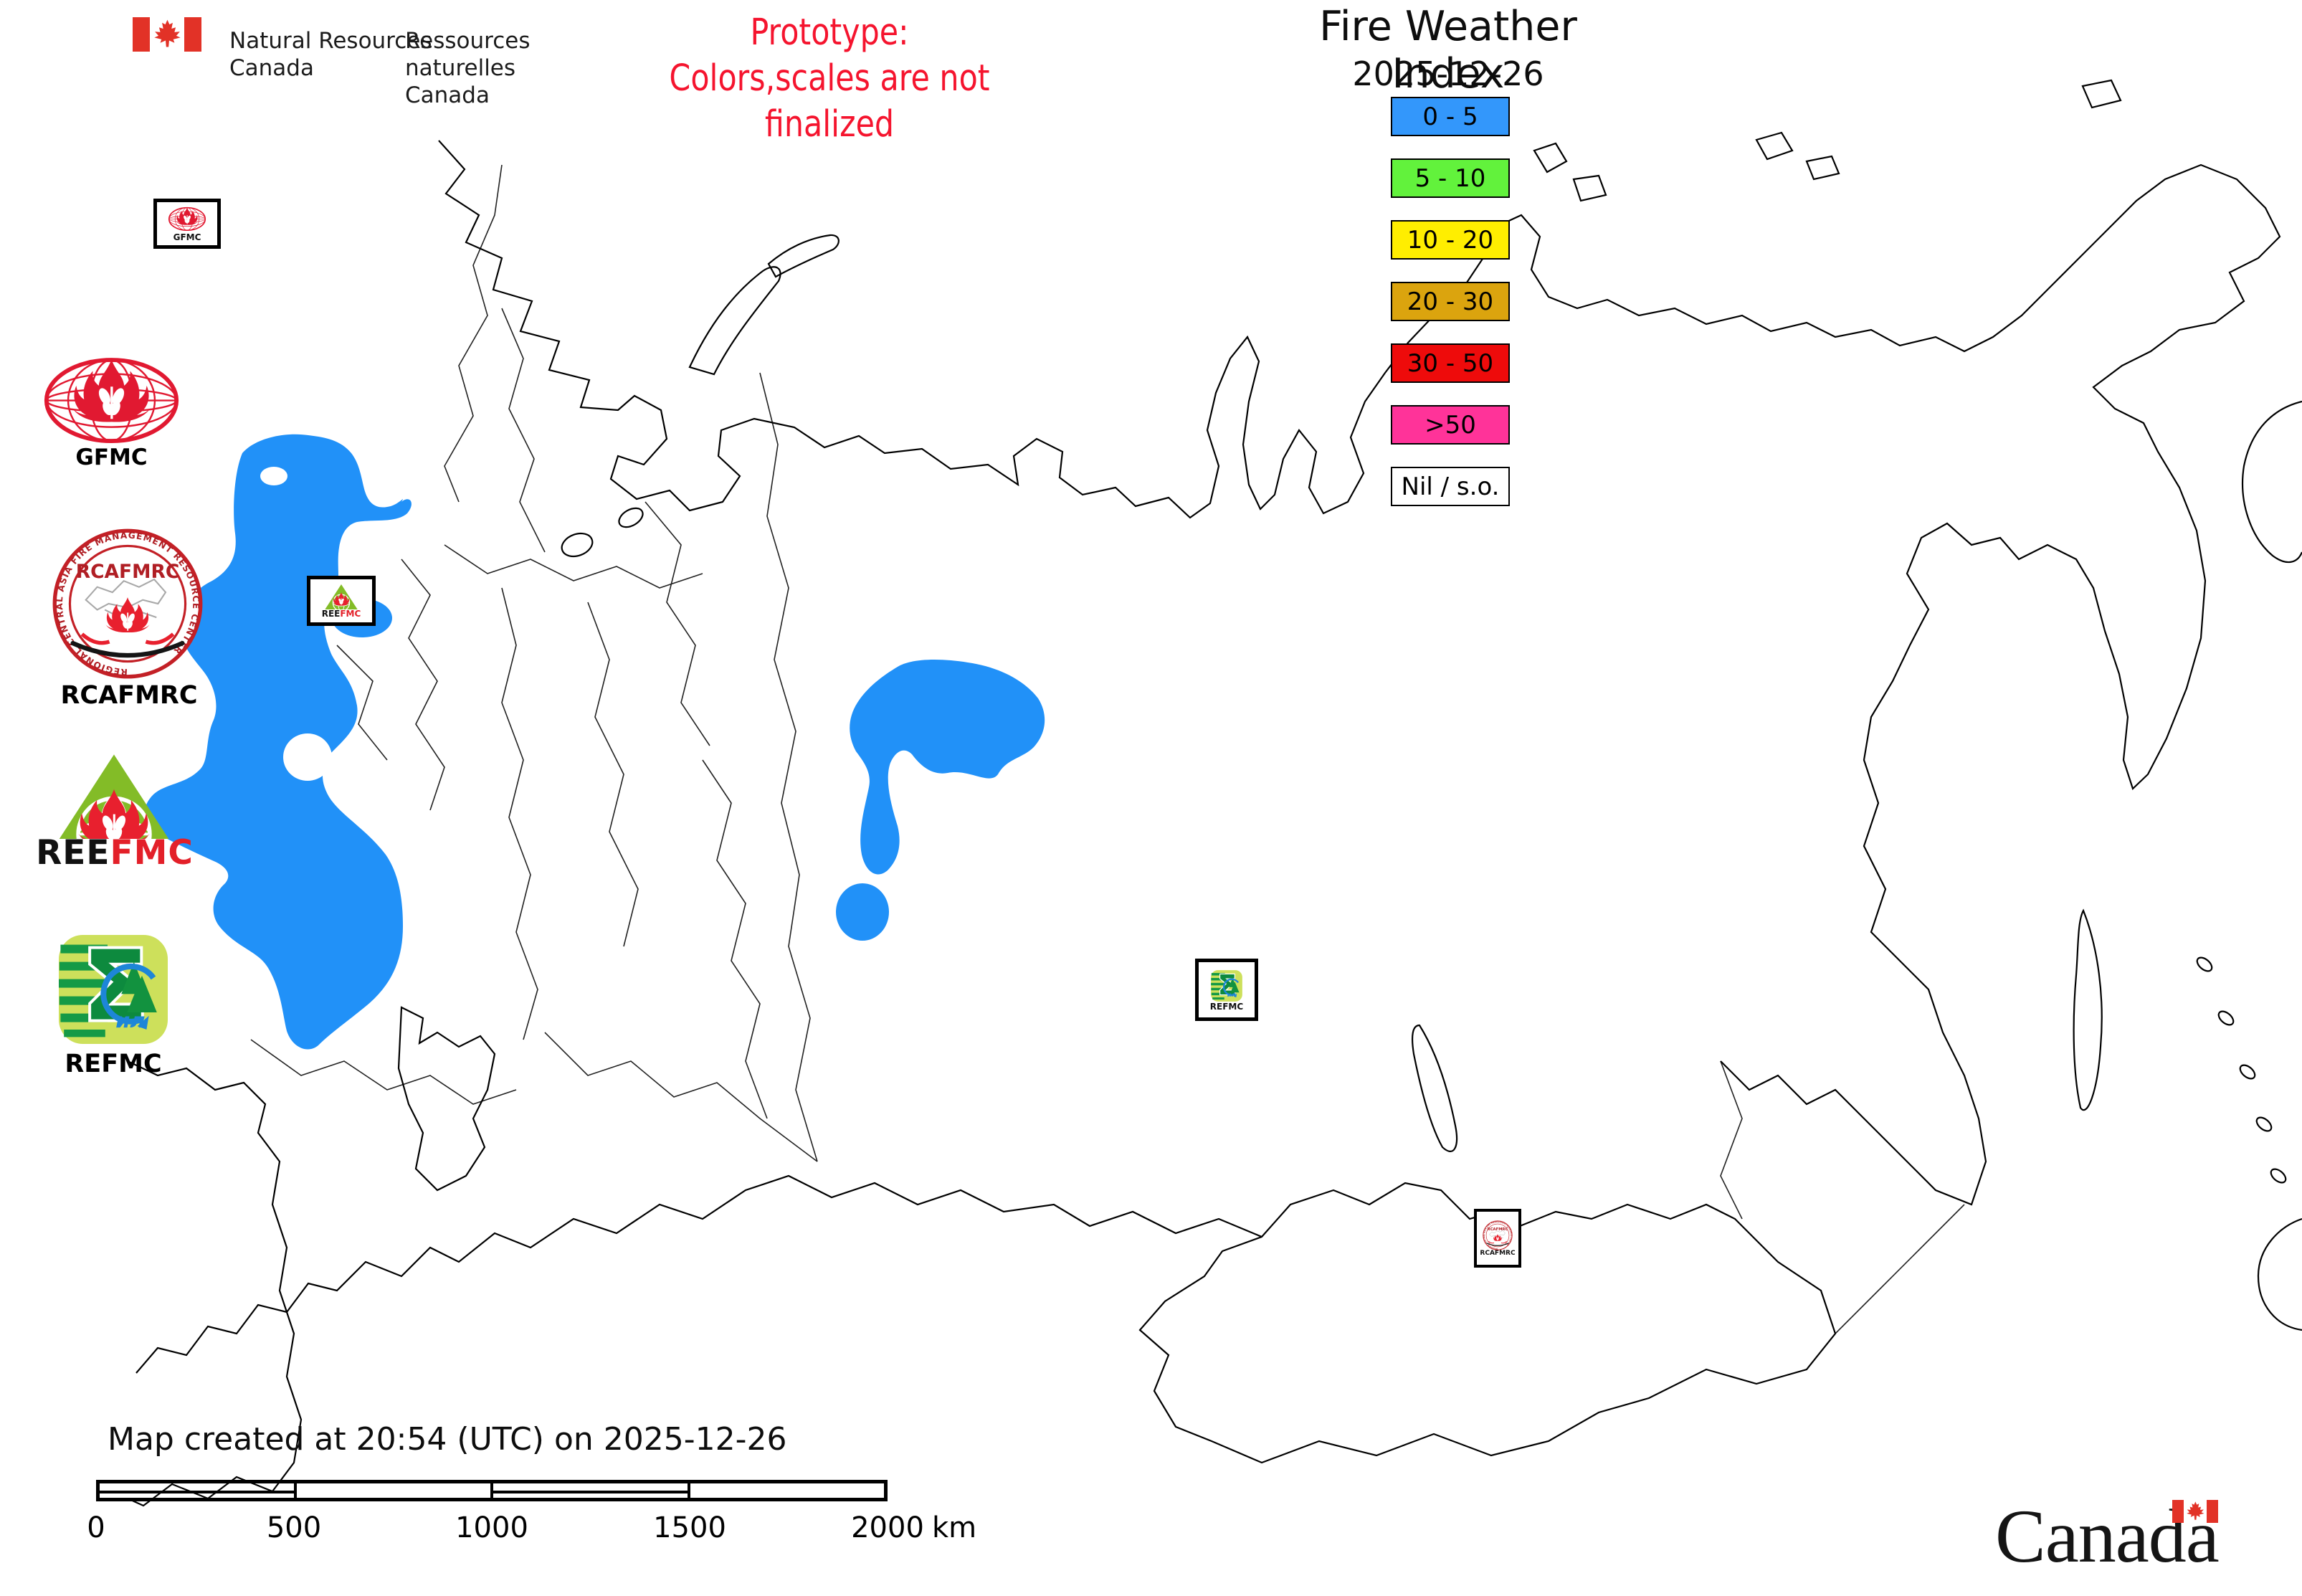  I want to click on prototype-warning-line2: Colors,scales are not finalized, so click(829, 101).